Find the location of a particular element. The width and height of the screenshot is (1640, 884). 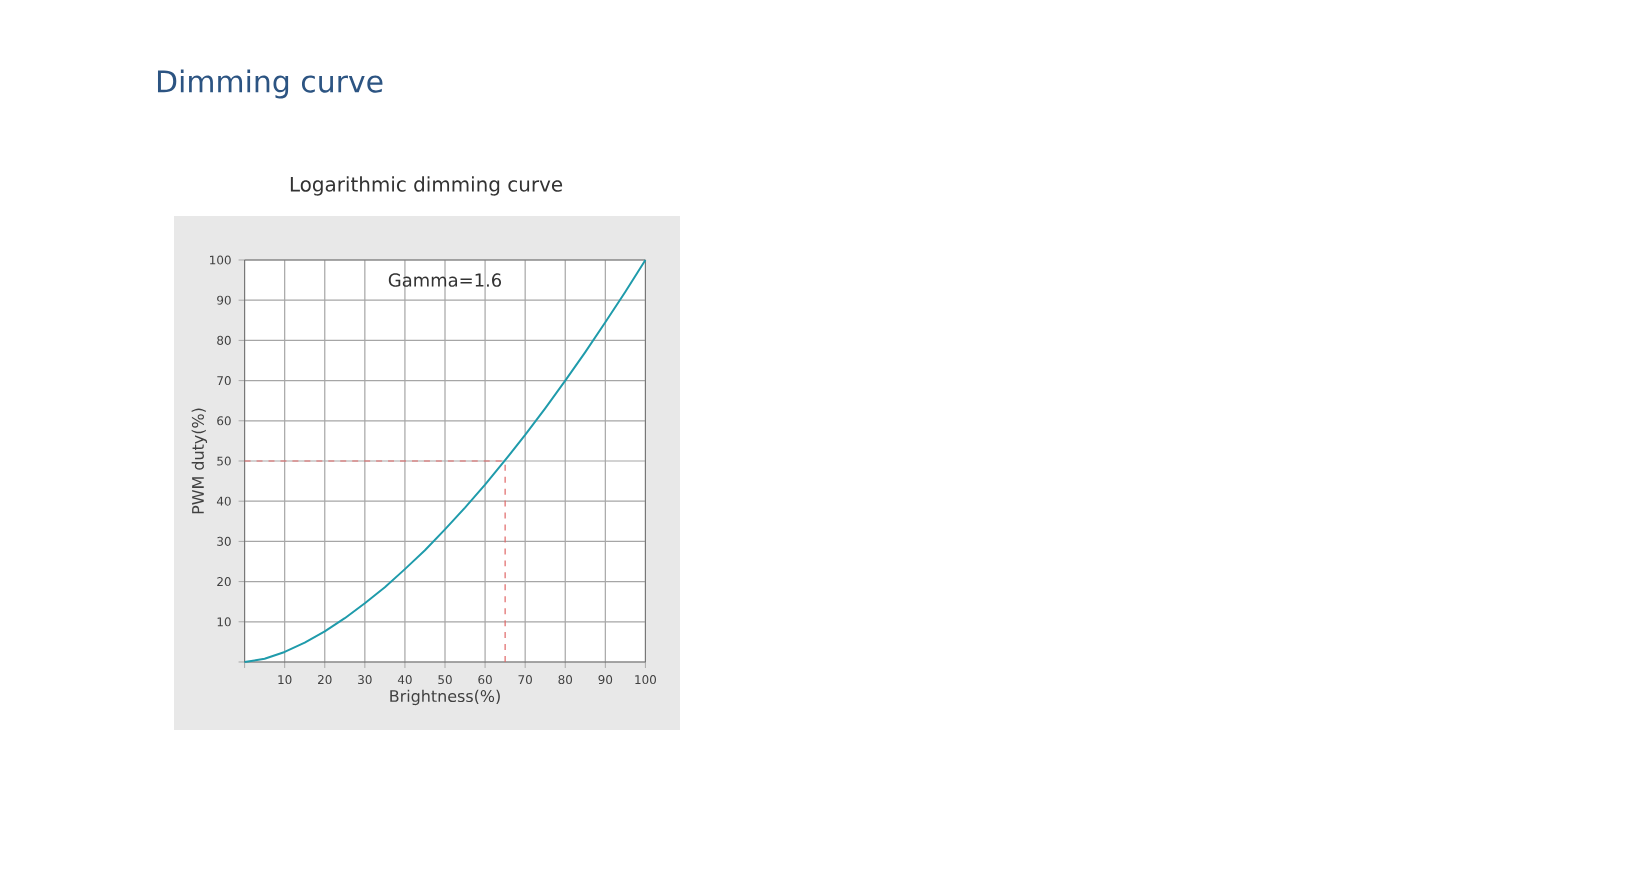

line-series is located at coordinates (445, 460).